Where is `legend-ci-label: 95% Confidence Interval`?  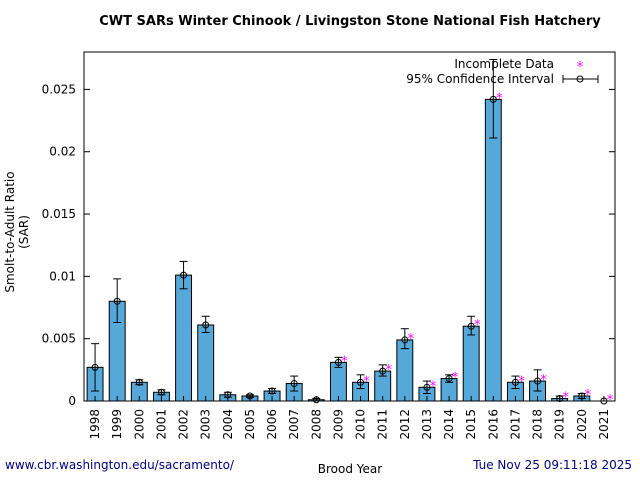
legend-ci-label: 95% Confidence Interval is located at coordinates (480, 79).